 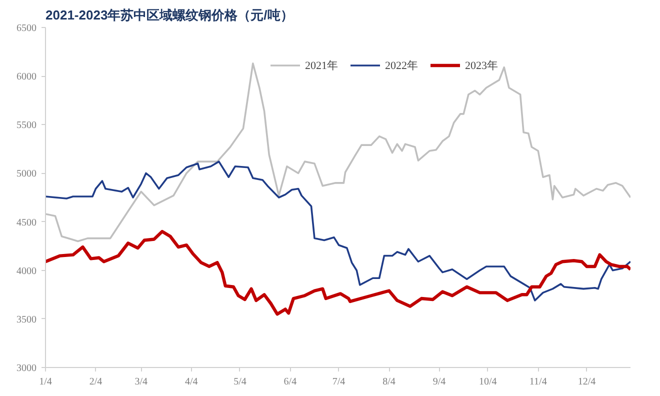 What do you see at coordinates (26, 126) in the screenshot?
I see `y-tick-label: 5500` at bounding box center [26, 126].